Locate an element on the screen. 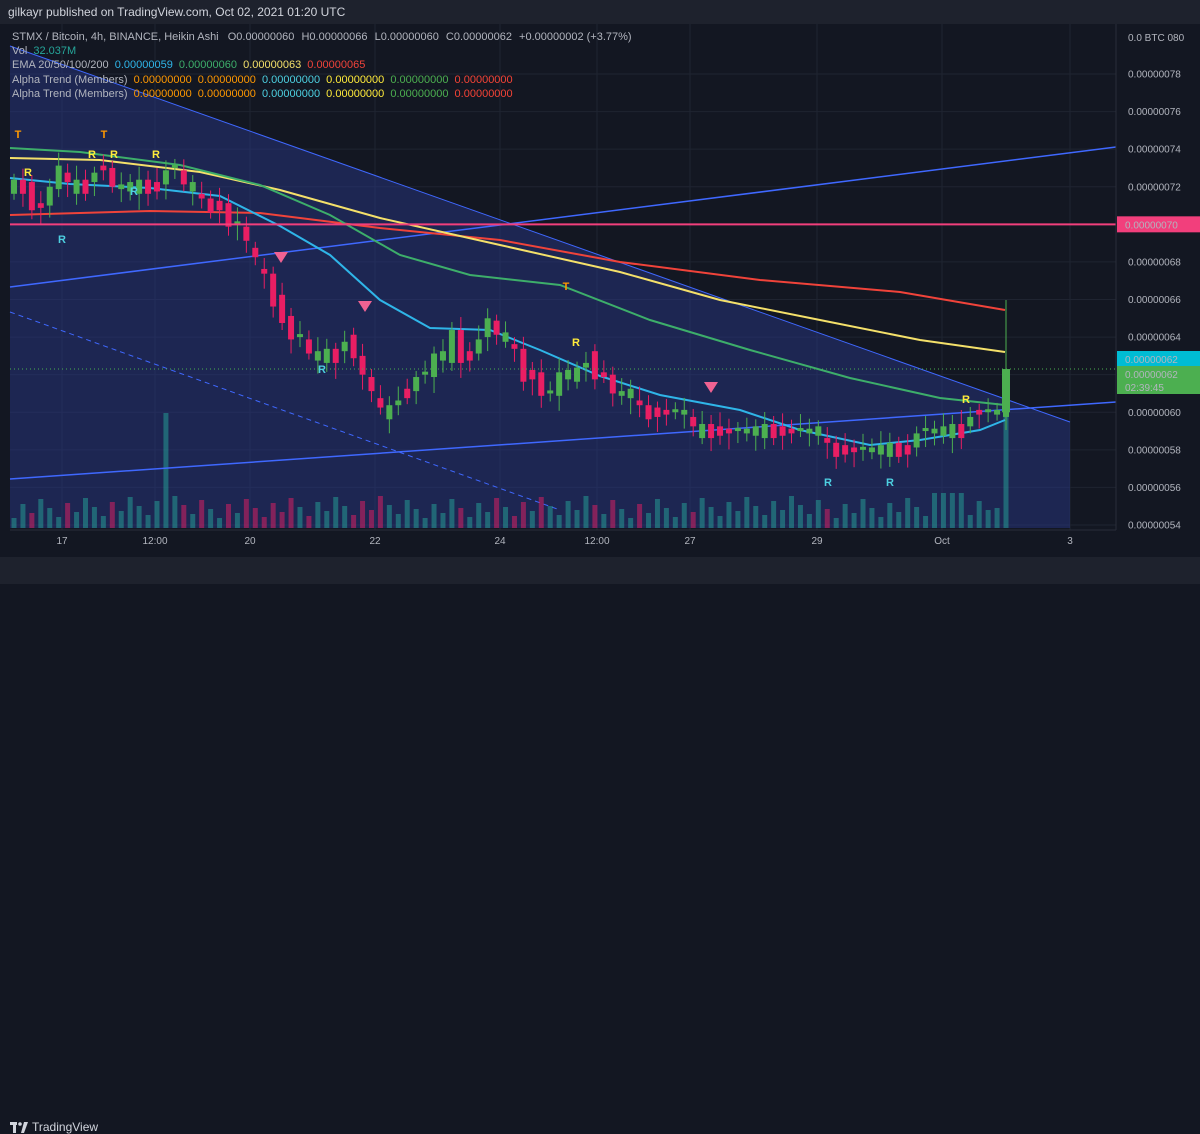  price-scale is located at coordinates (1158, 277).